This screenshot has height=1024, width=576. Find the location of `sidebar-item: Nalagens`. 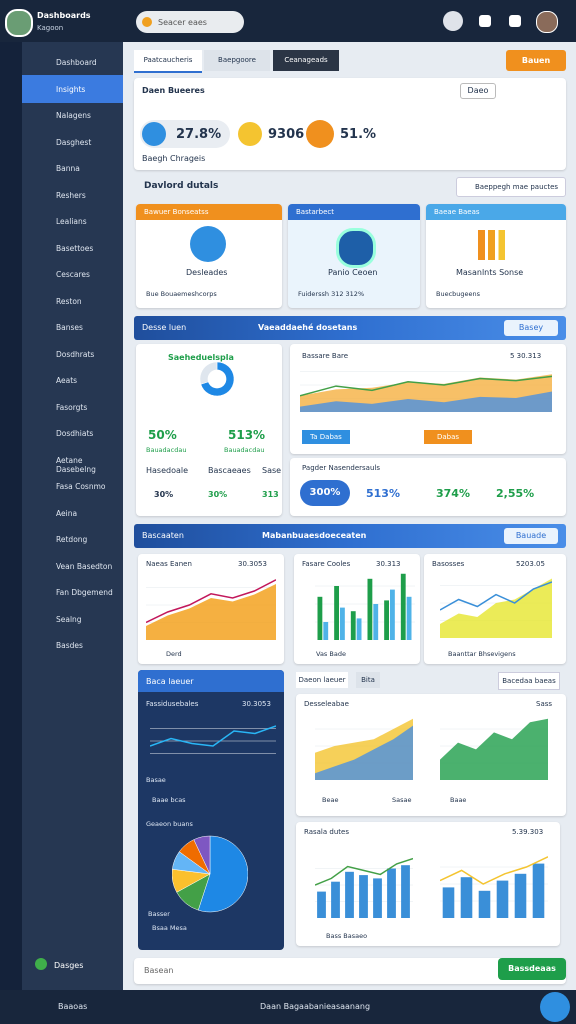

sidebar-item: Nalagens is located at coordinates (73, 115).